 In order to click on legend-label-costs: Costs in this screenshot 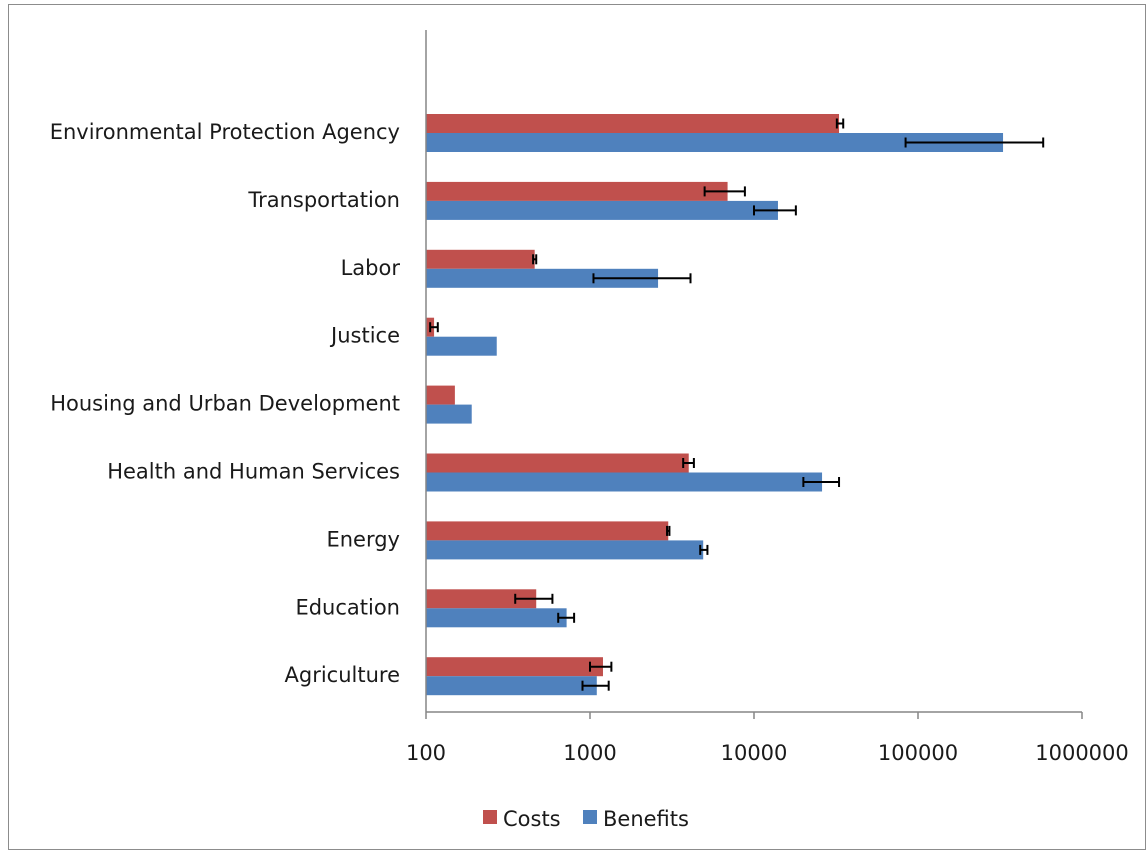, I will do `click(532, 819)`.